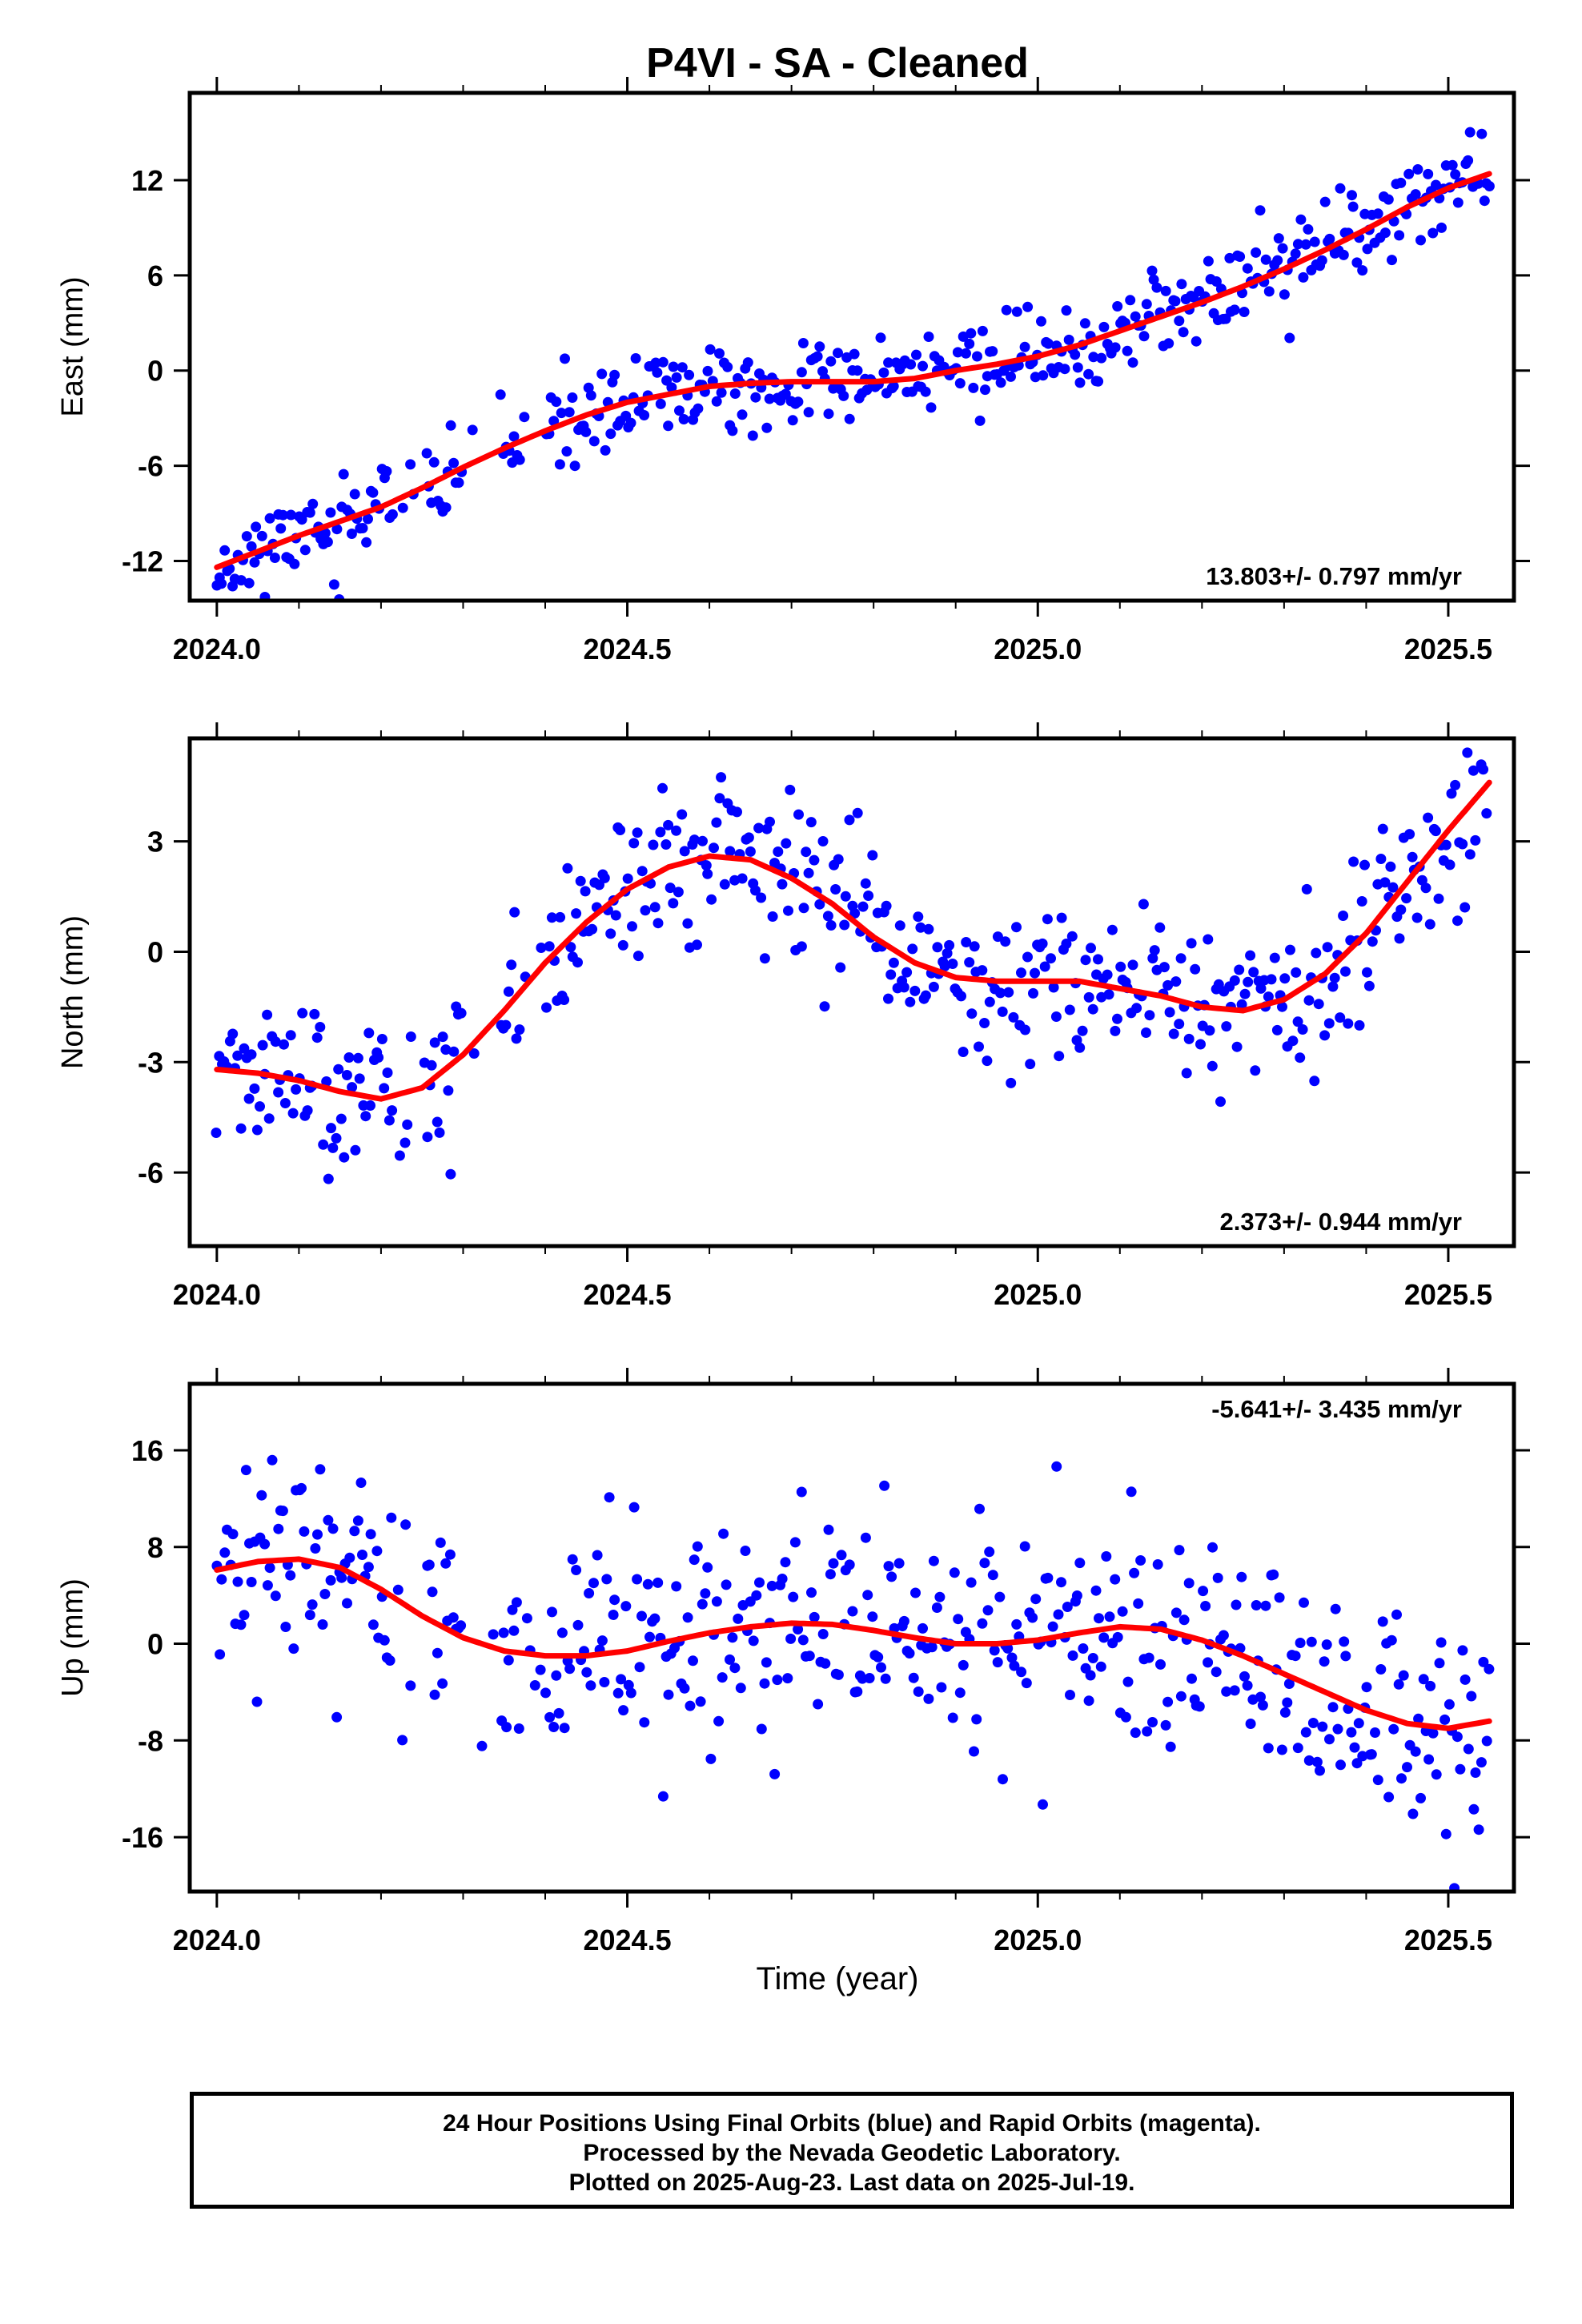 The height and width of the screenshot is (2324, 1582). Describe the element at coordinates (1336, 1409) in the screenshot. I see `rate-label: -5.641+/- 3.435 mm/yr` at that location.